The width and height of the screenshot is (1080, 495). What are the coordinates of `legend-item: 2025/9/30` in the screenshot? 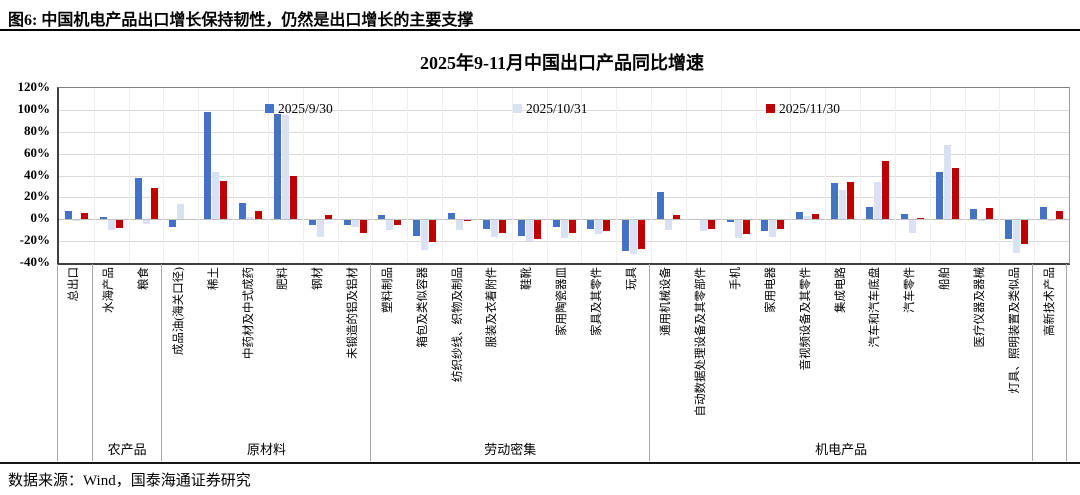 It's located at (299, 109).